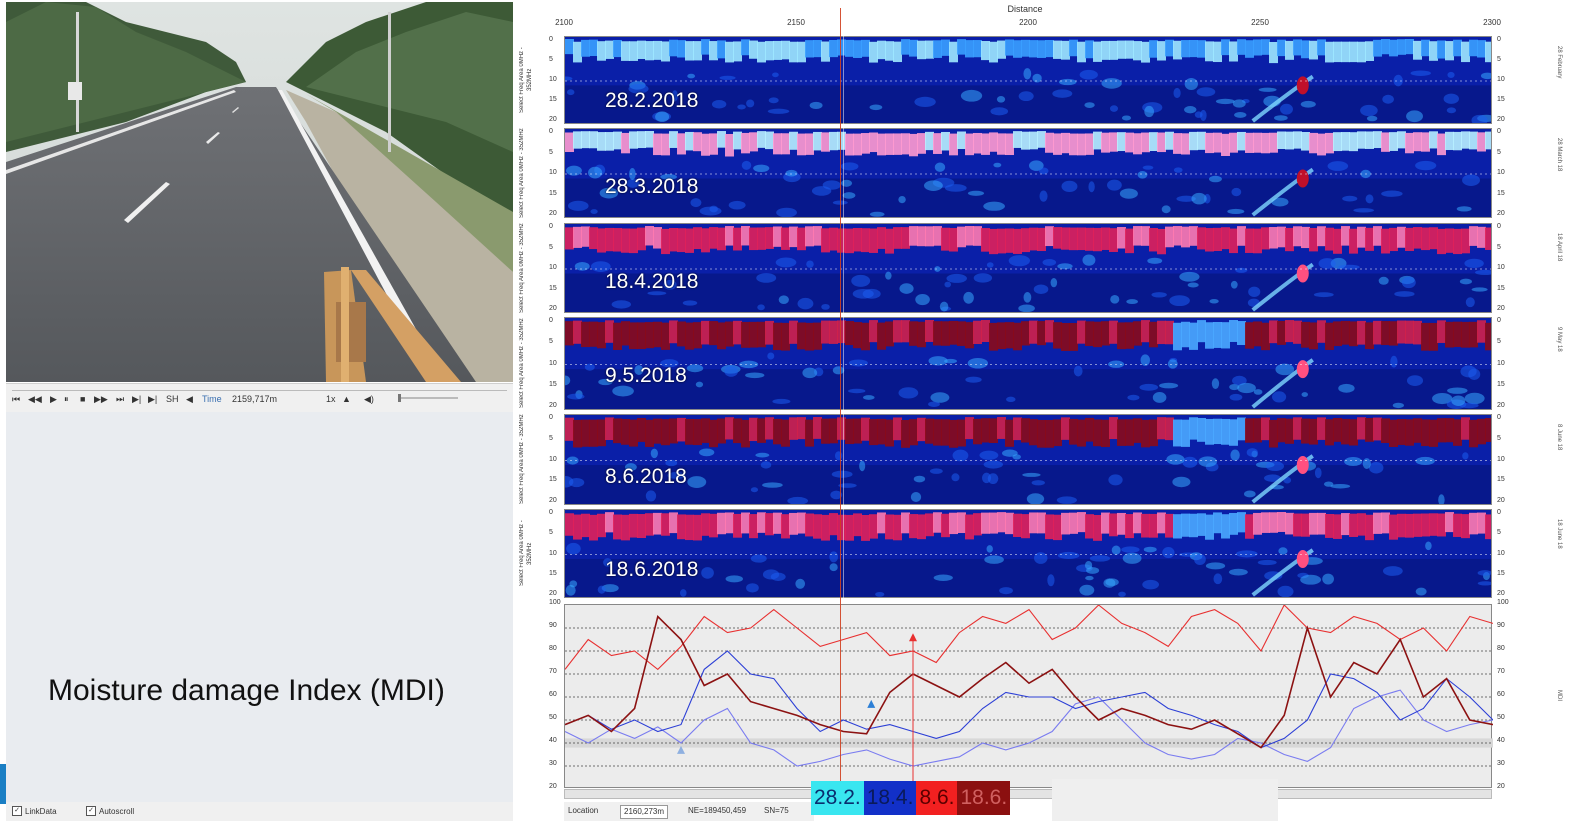  I want to click on location-status-bar: Location 2160,273m NE=189450,459 SN=75, so click(689, 811).